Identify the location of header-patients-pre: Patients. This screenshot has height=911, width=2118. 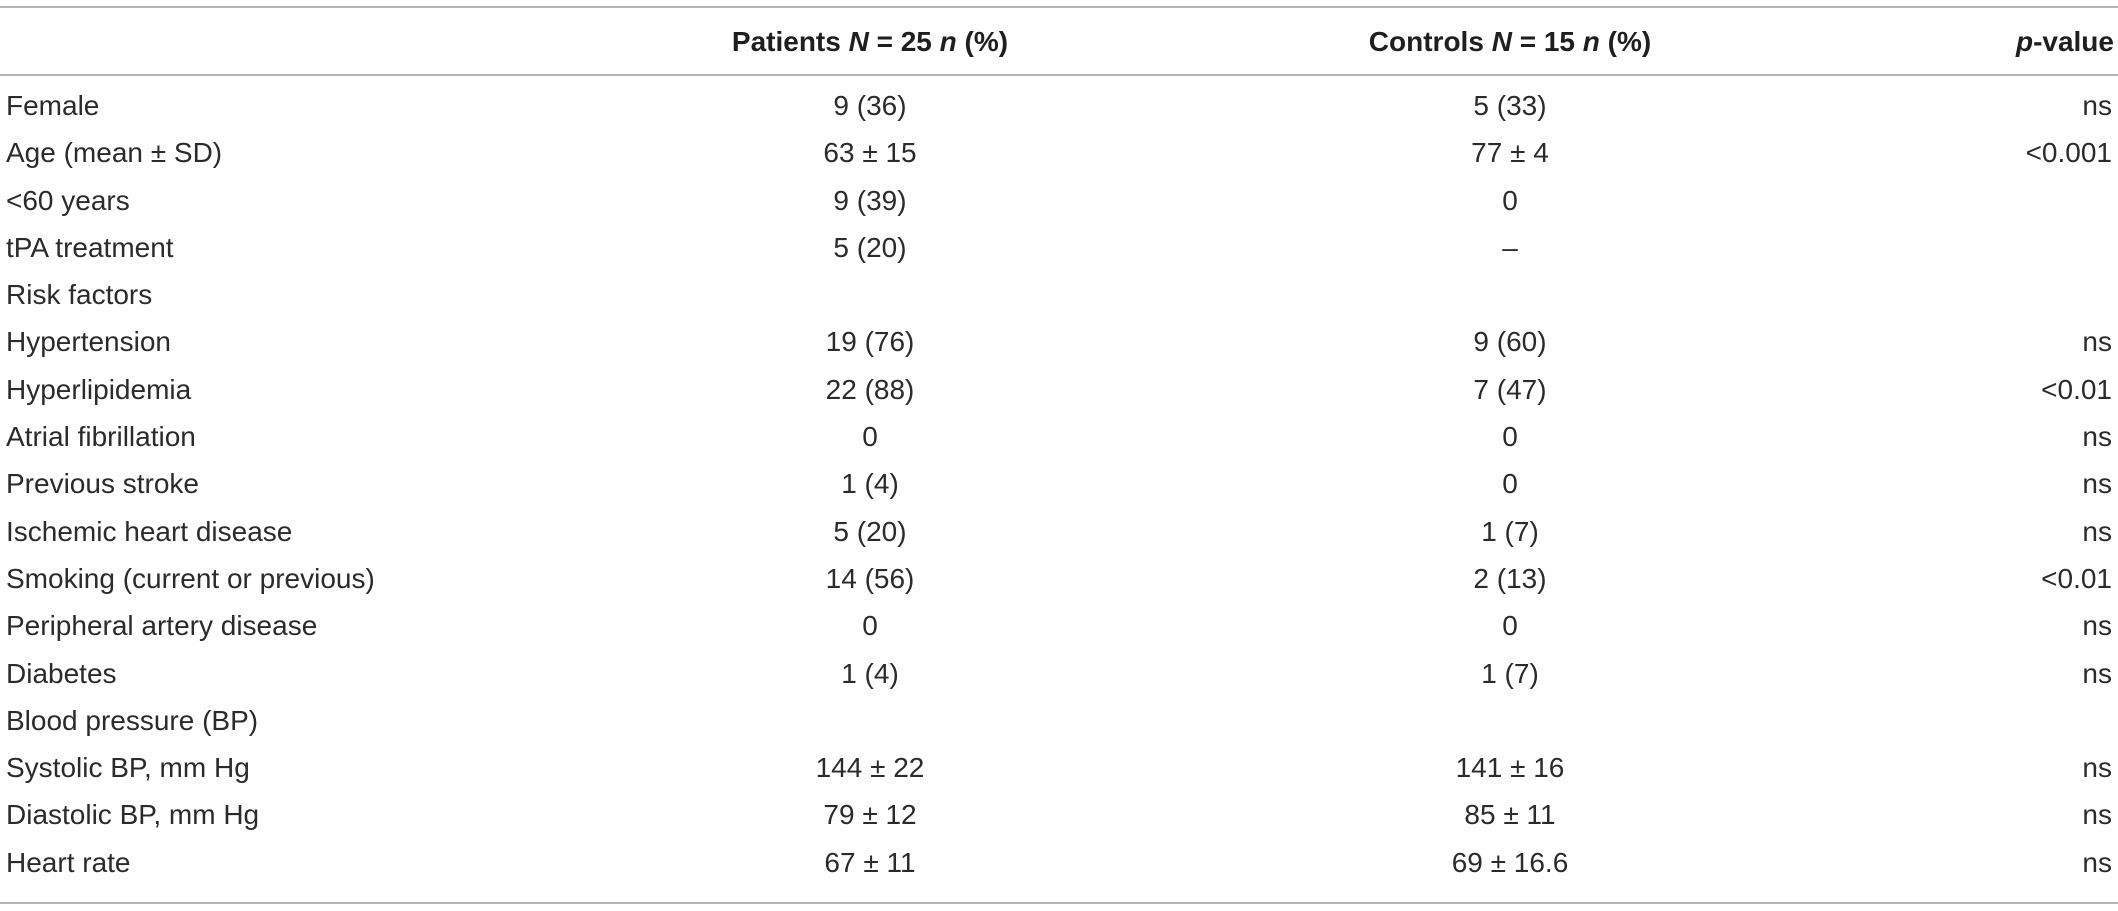
(790, 41).